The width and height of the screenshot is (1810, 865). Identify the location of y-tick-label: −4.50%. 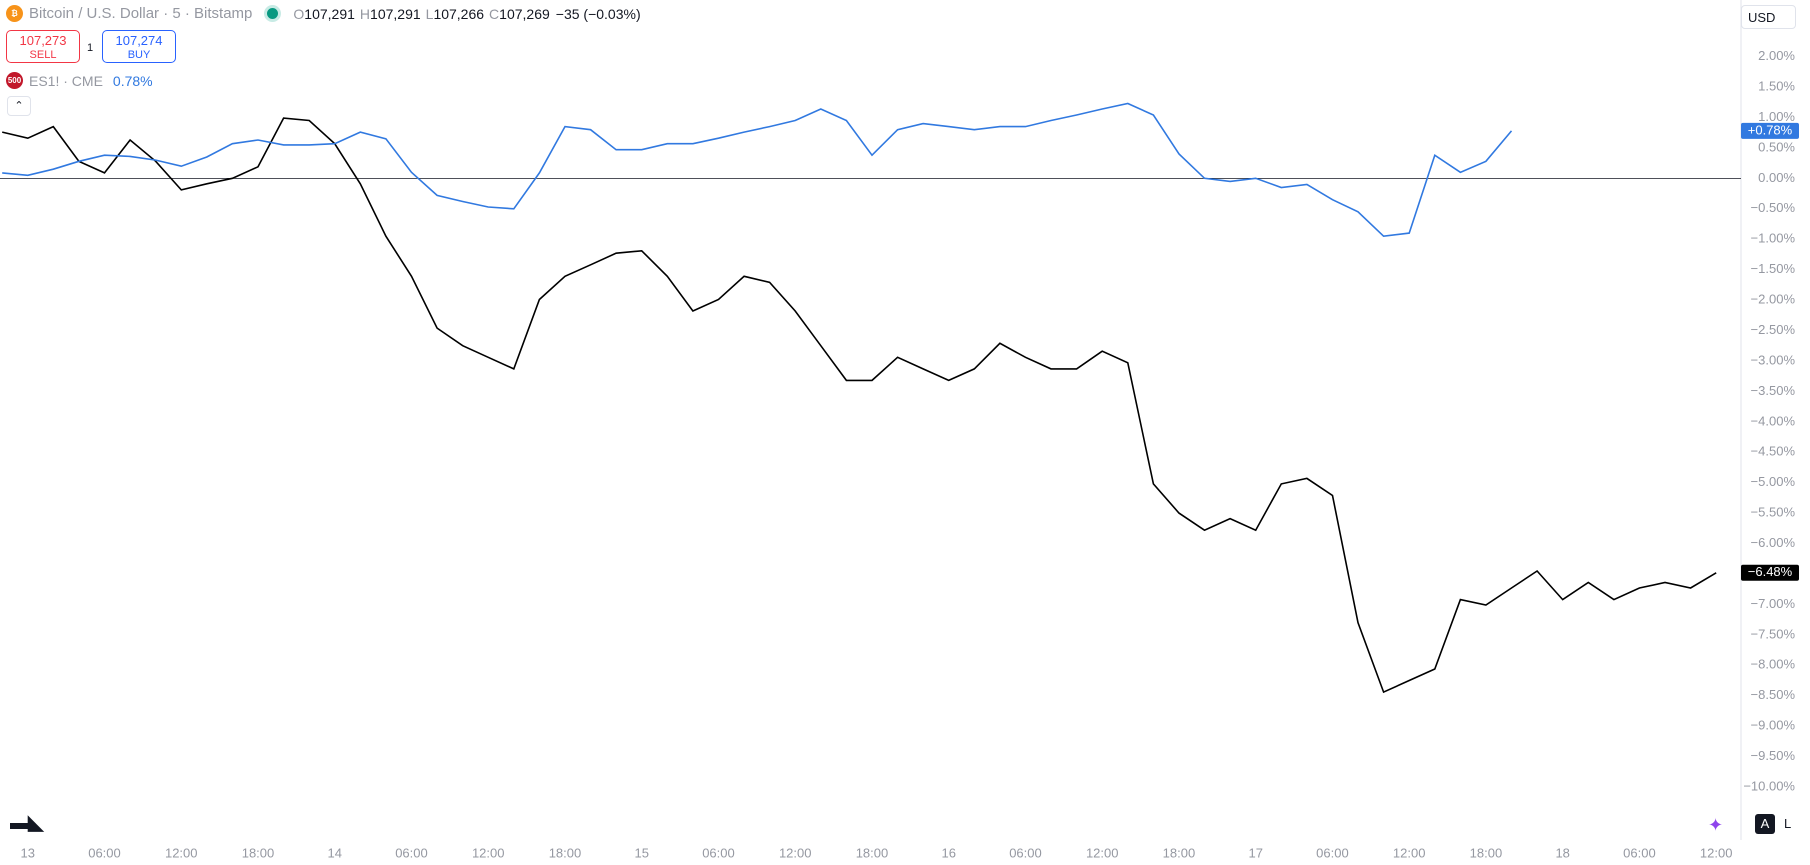
(1773, 451).